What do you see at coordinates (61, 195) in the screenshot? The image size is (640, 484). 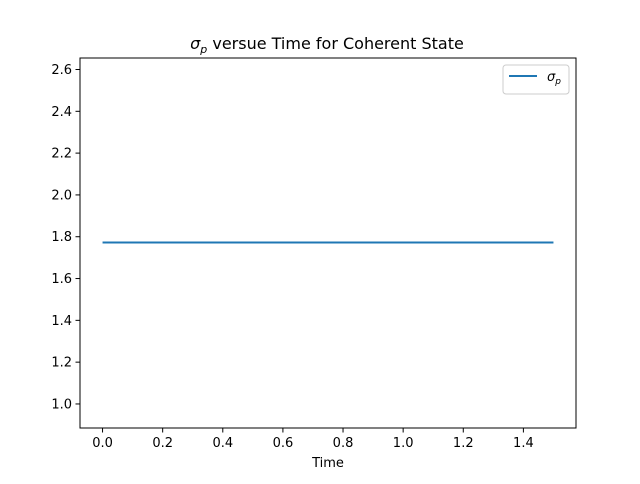 I see `y-tick-label: 2.0` at bounding box center [61, 195].